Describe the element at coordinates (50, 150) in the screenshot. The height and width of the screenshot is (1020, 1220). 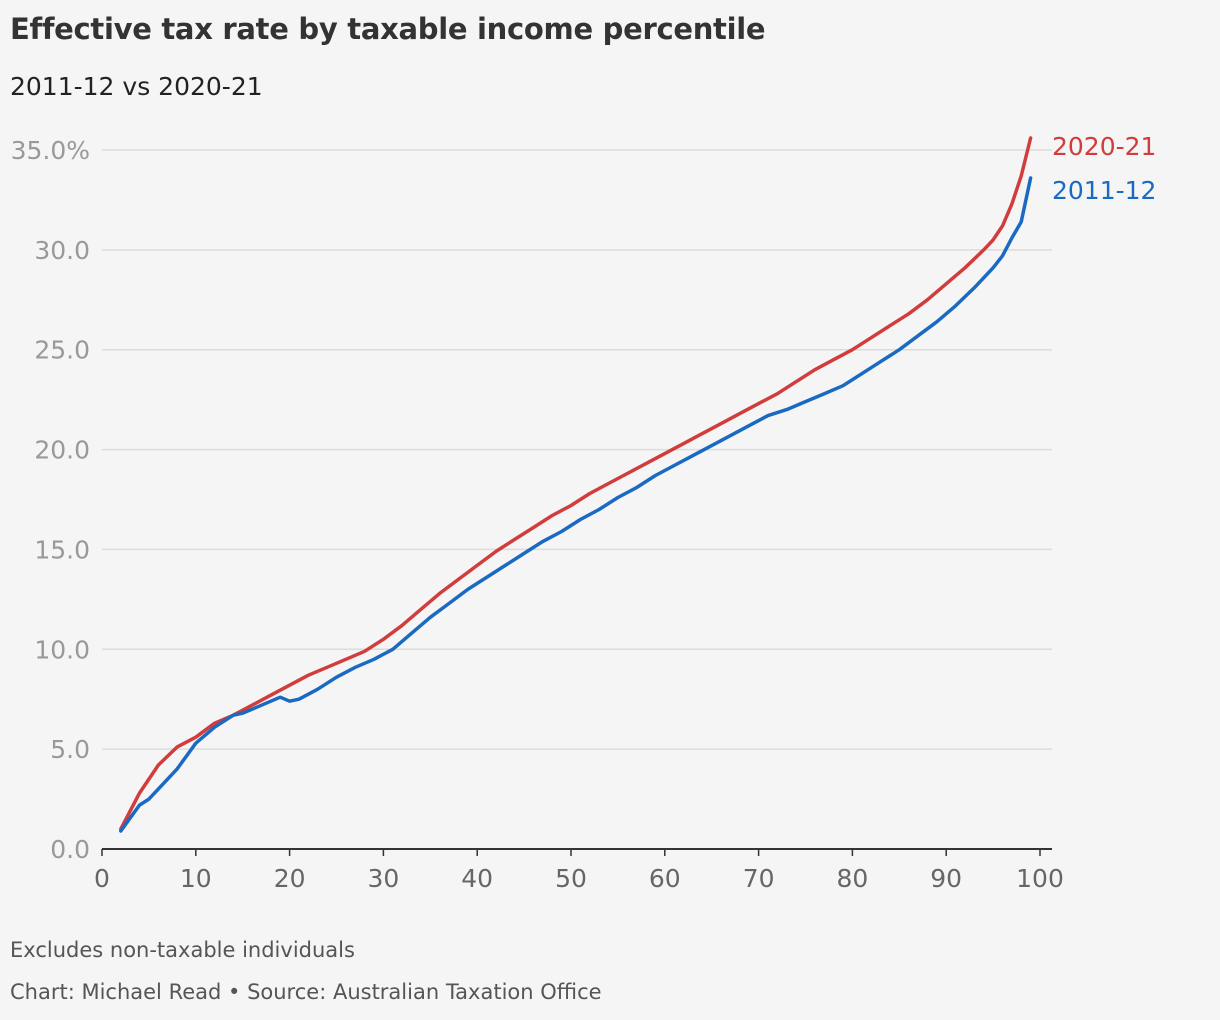
I see `y-tick-label: 35.0%` at that location.